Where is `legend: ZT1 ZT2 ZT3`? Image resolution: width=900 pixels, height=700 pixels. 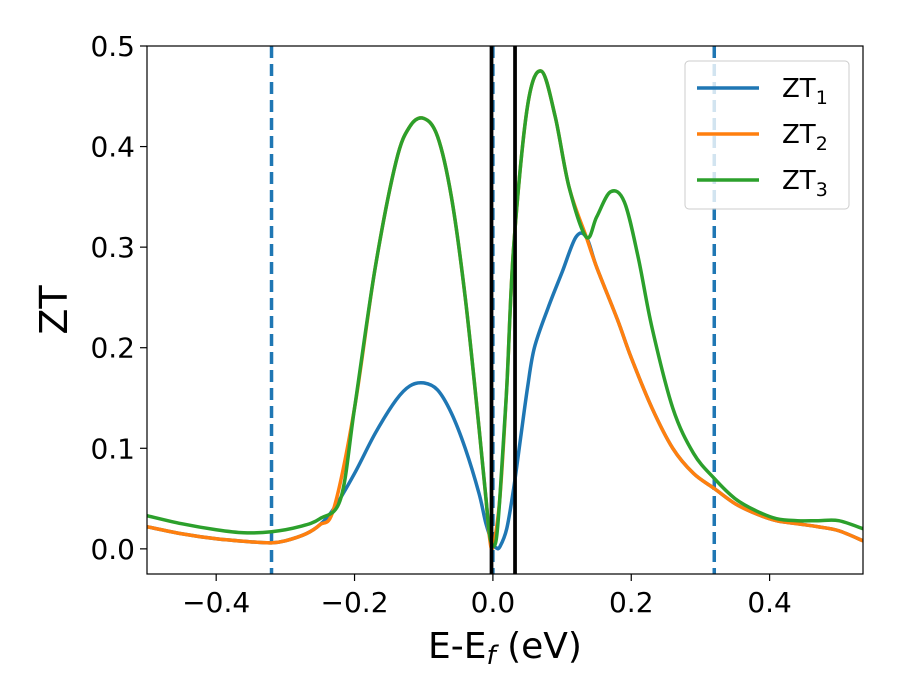
legend: ZT1 ZT2 ZT3 is located at coordinates (767, 135).